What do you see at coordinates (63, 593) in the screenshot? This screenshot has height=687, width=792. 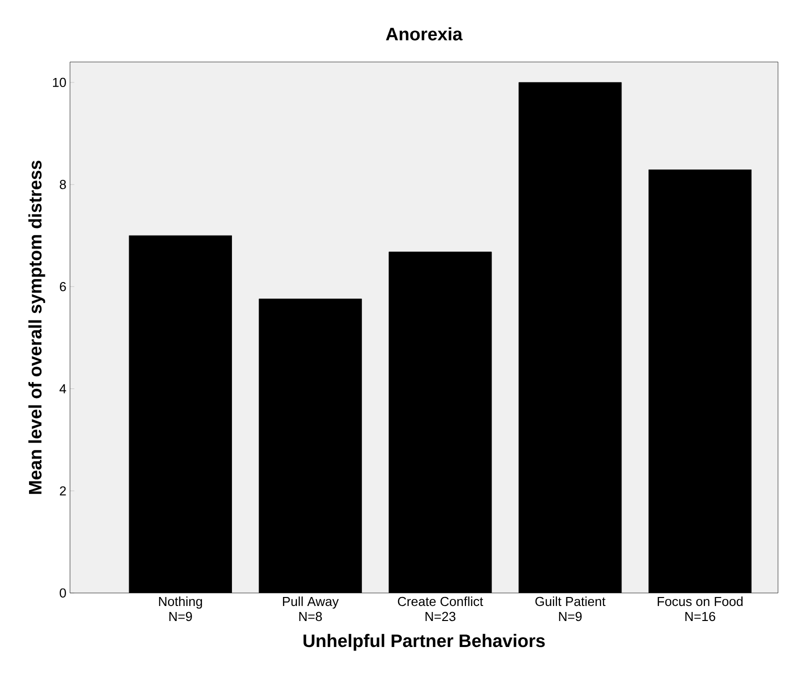 I see `y-tick-label: 0` at bounding box center [63, 593].